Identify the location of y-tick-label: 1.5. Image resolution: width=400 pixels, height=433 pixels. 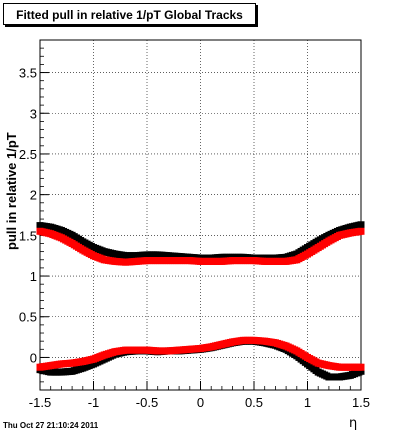
(28, 235).